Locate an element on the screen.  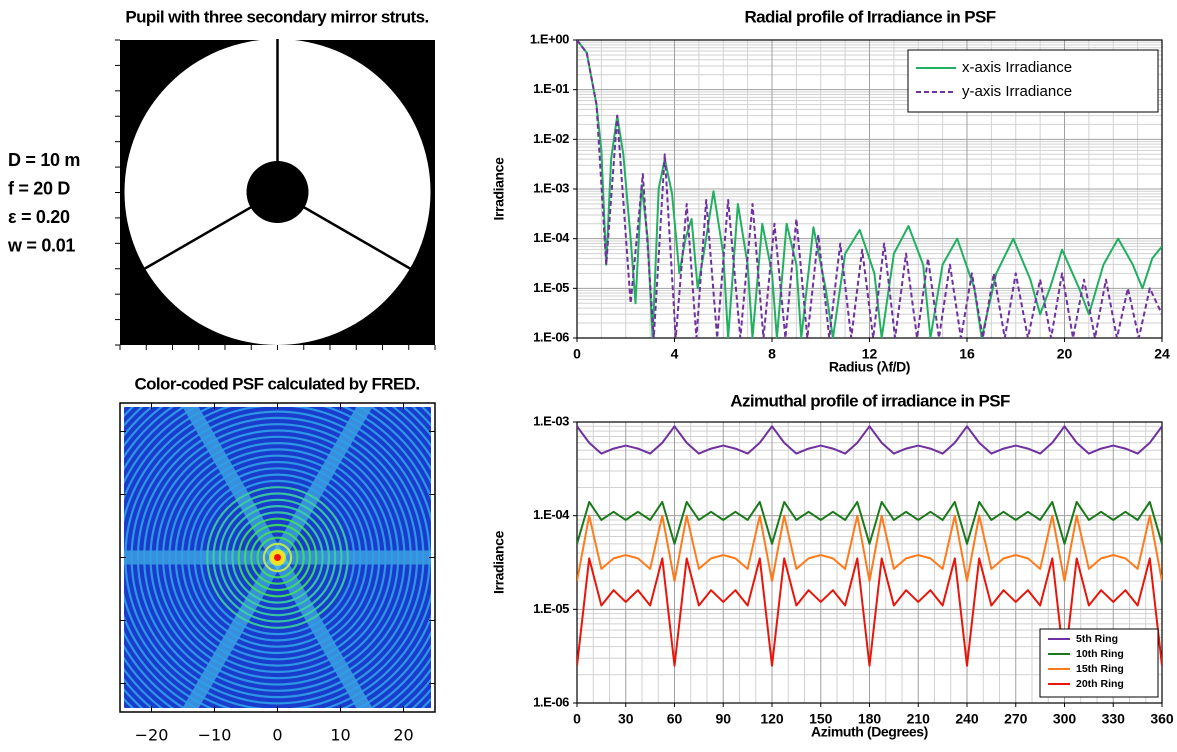
chart-title: Radial profile of Irradiance in PSF is located at coordinates (869, 16).